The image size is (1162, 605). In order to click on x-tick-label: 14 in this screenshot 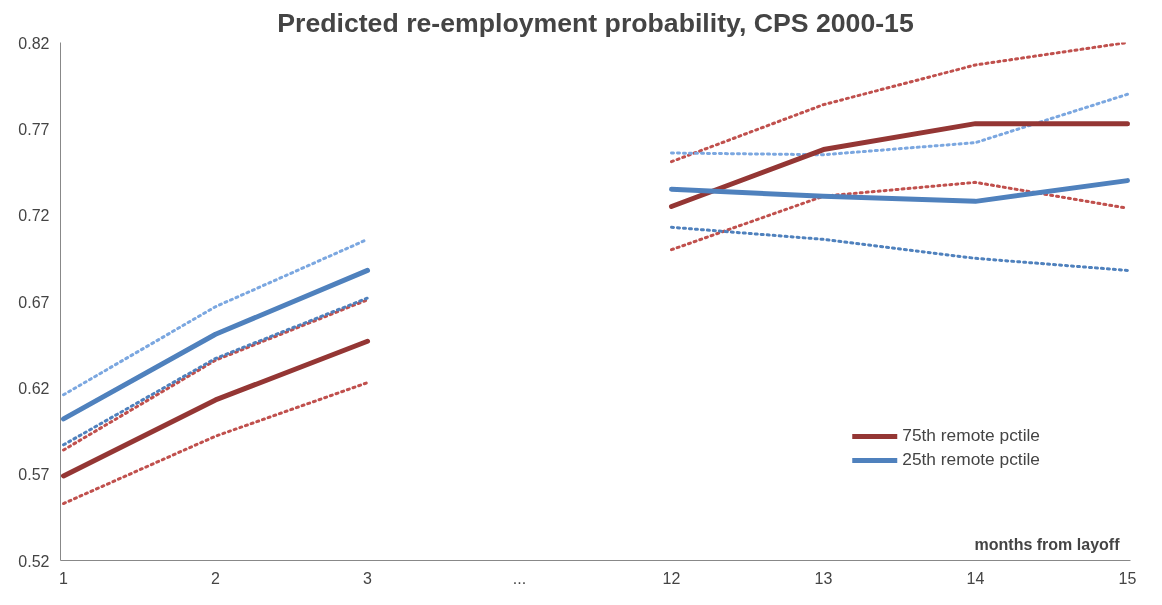, I will do `click(975, 578)`.